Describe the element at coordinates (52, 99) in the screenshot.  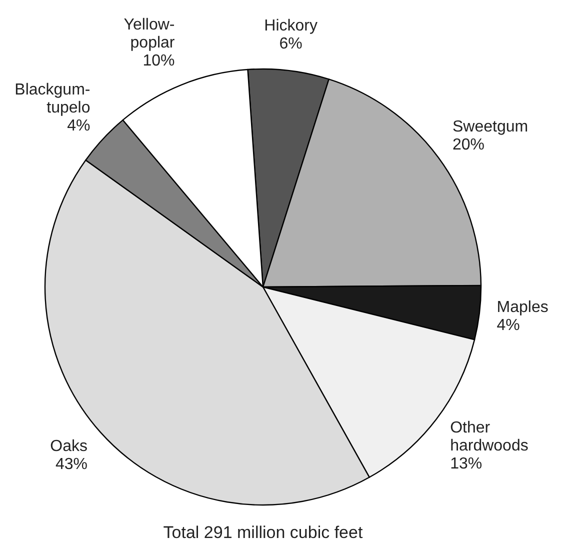
I see `slice-label: Blackgum-tupelo` at that location.